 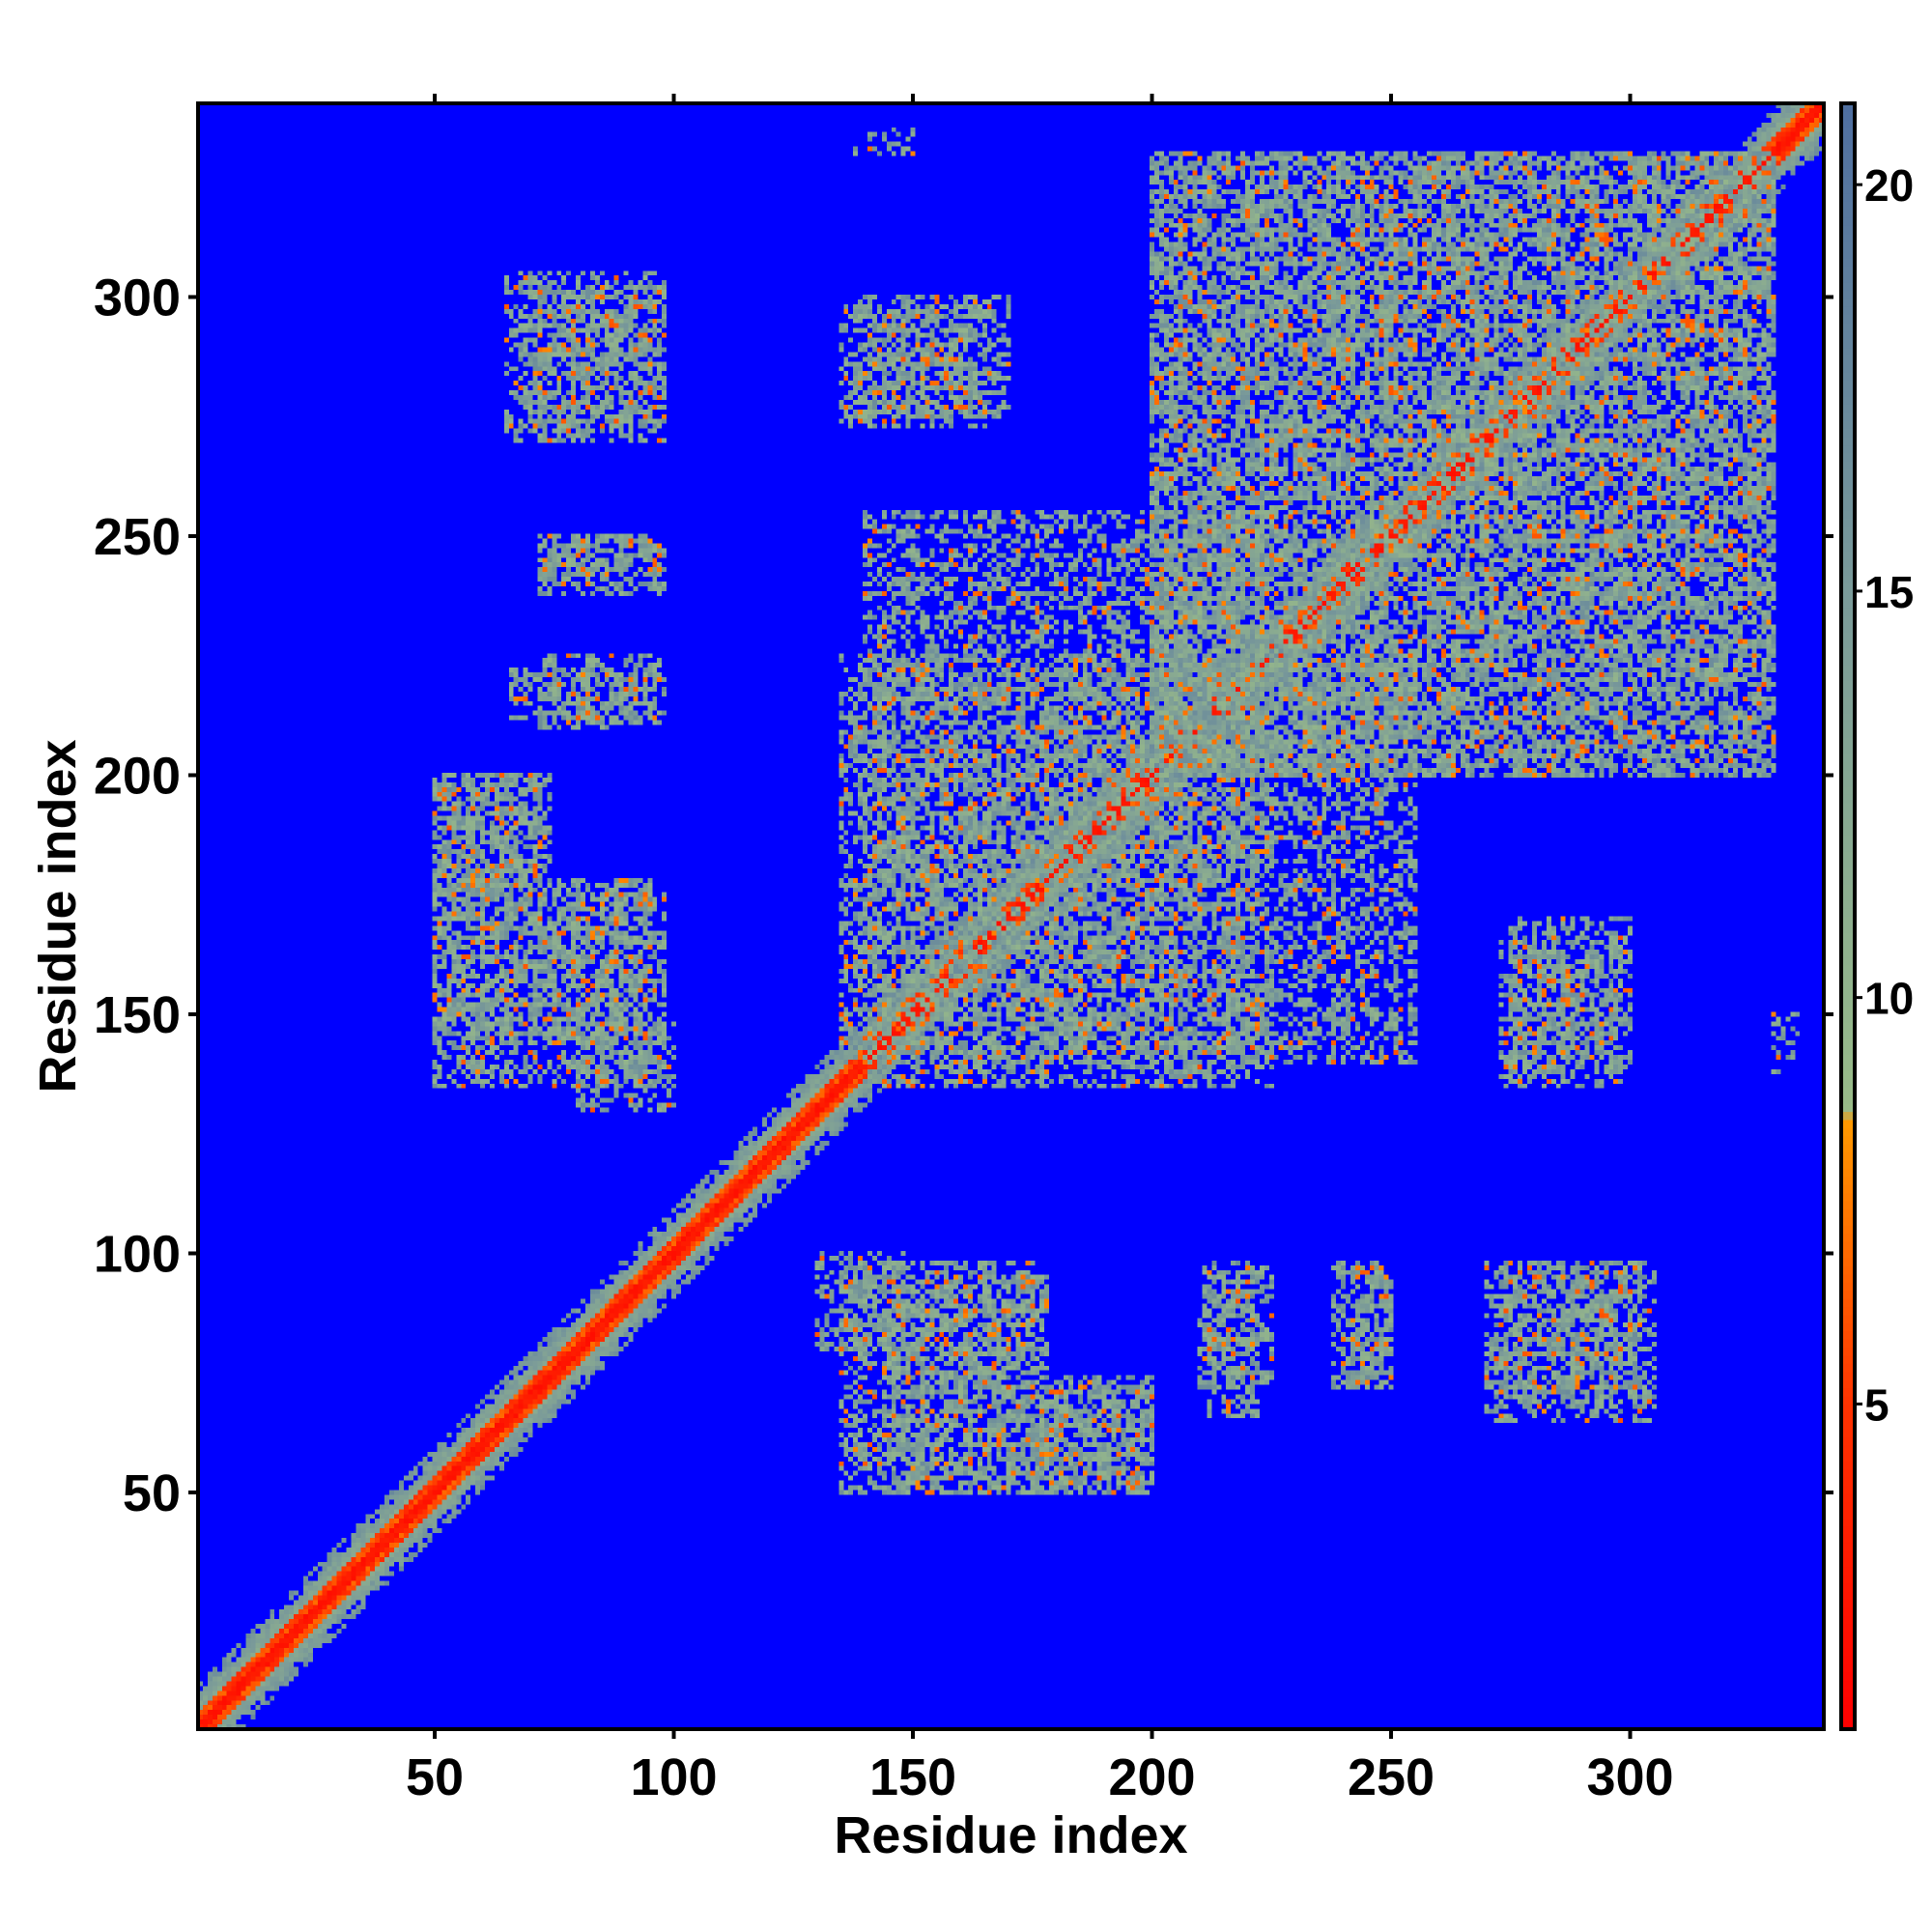 What do you see at coordinates (1011, 1835) in the screenshot?
I see `x-axis-label: Residue index` at bounding box center [1011, 1835].